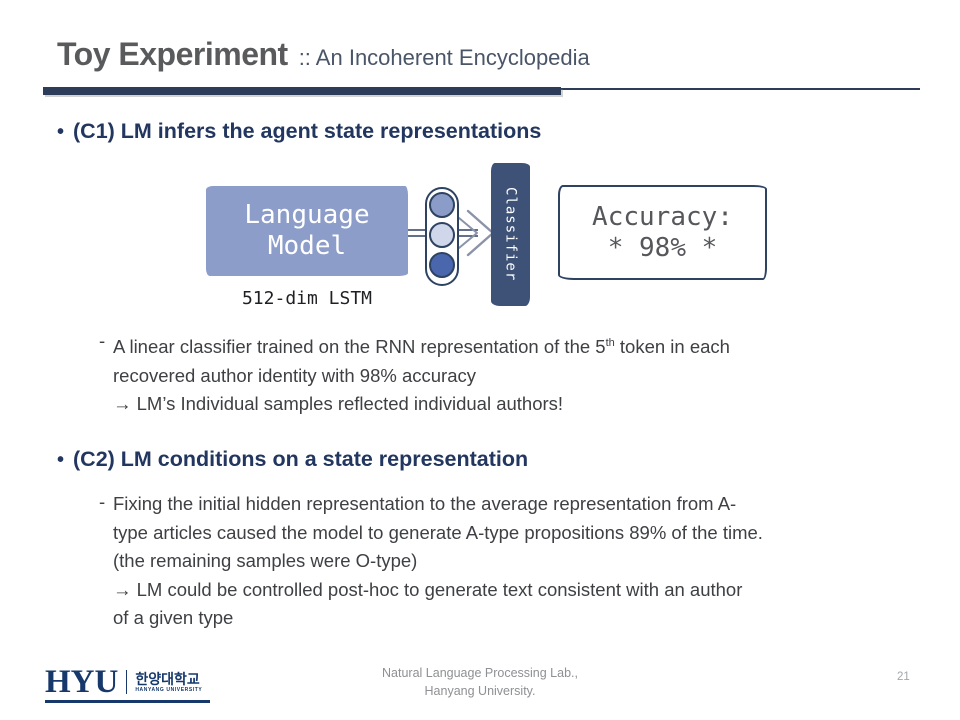 The width and height of the screenshot is (960, 720). I want to click on c2-body-line-3: (the remaining samples were O-type), so click(265, 560).